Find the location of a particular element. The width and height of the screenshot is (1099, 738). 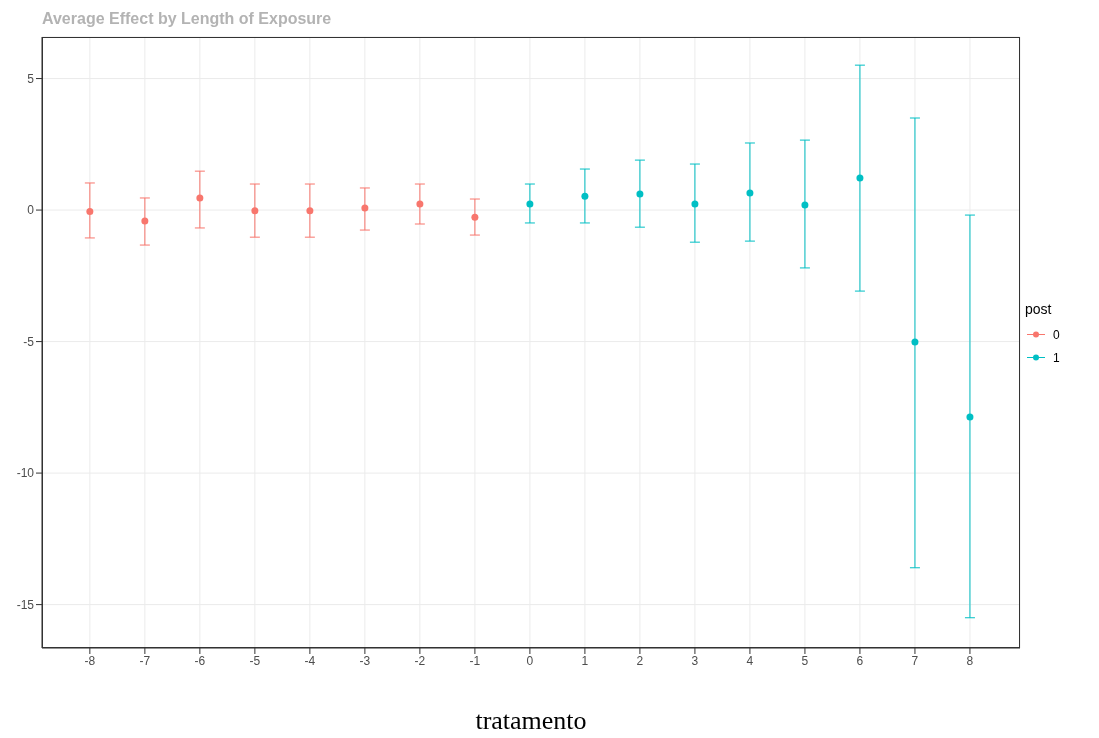

x-tick-label: 0 is located at coordinates (530, 660).